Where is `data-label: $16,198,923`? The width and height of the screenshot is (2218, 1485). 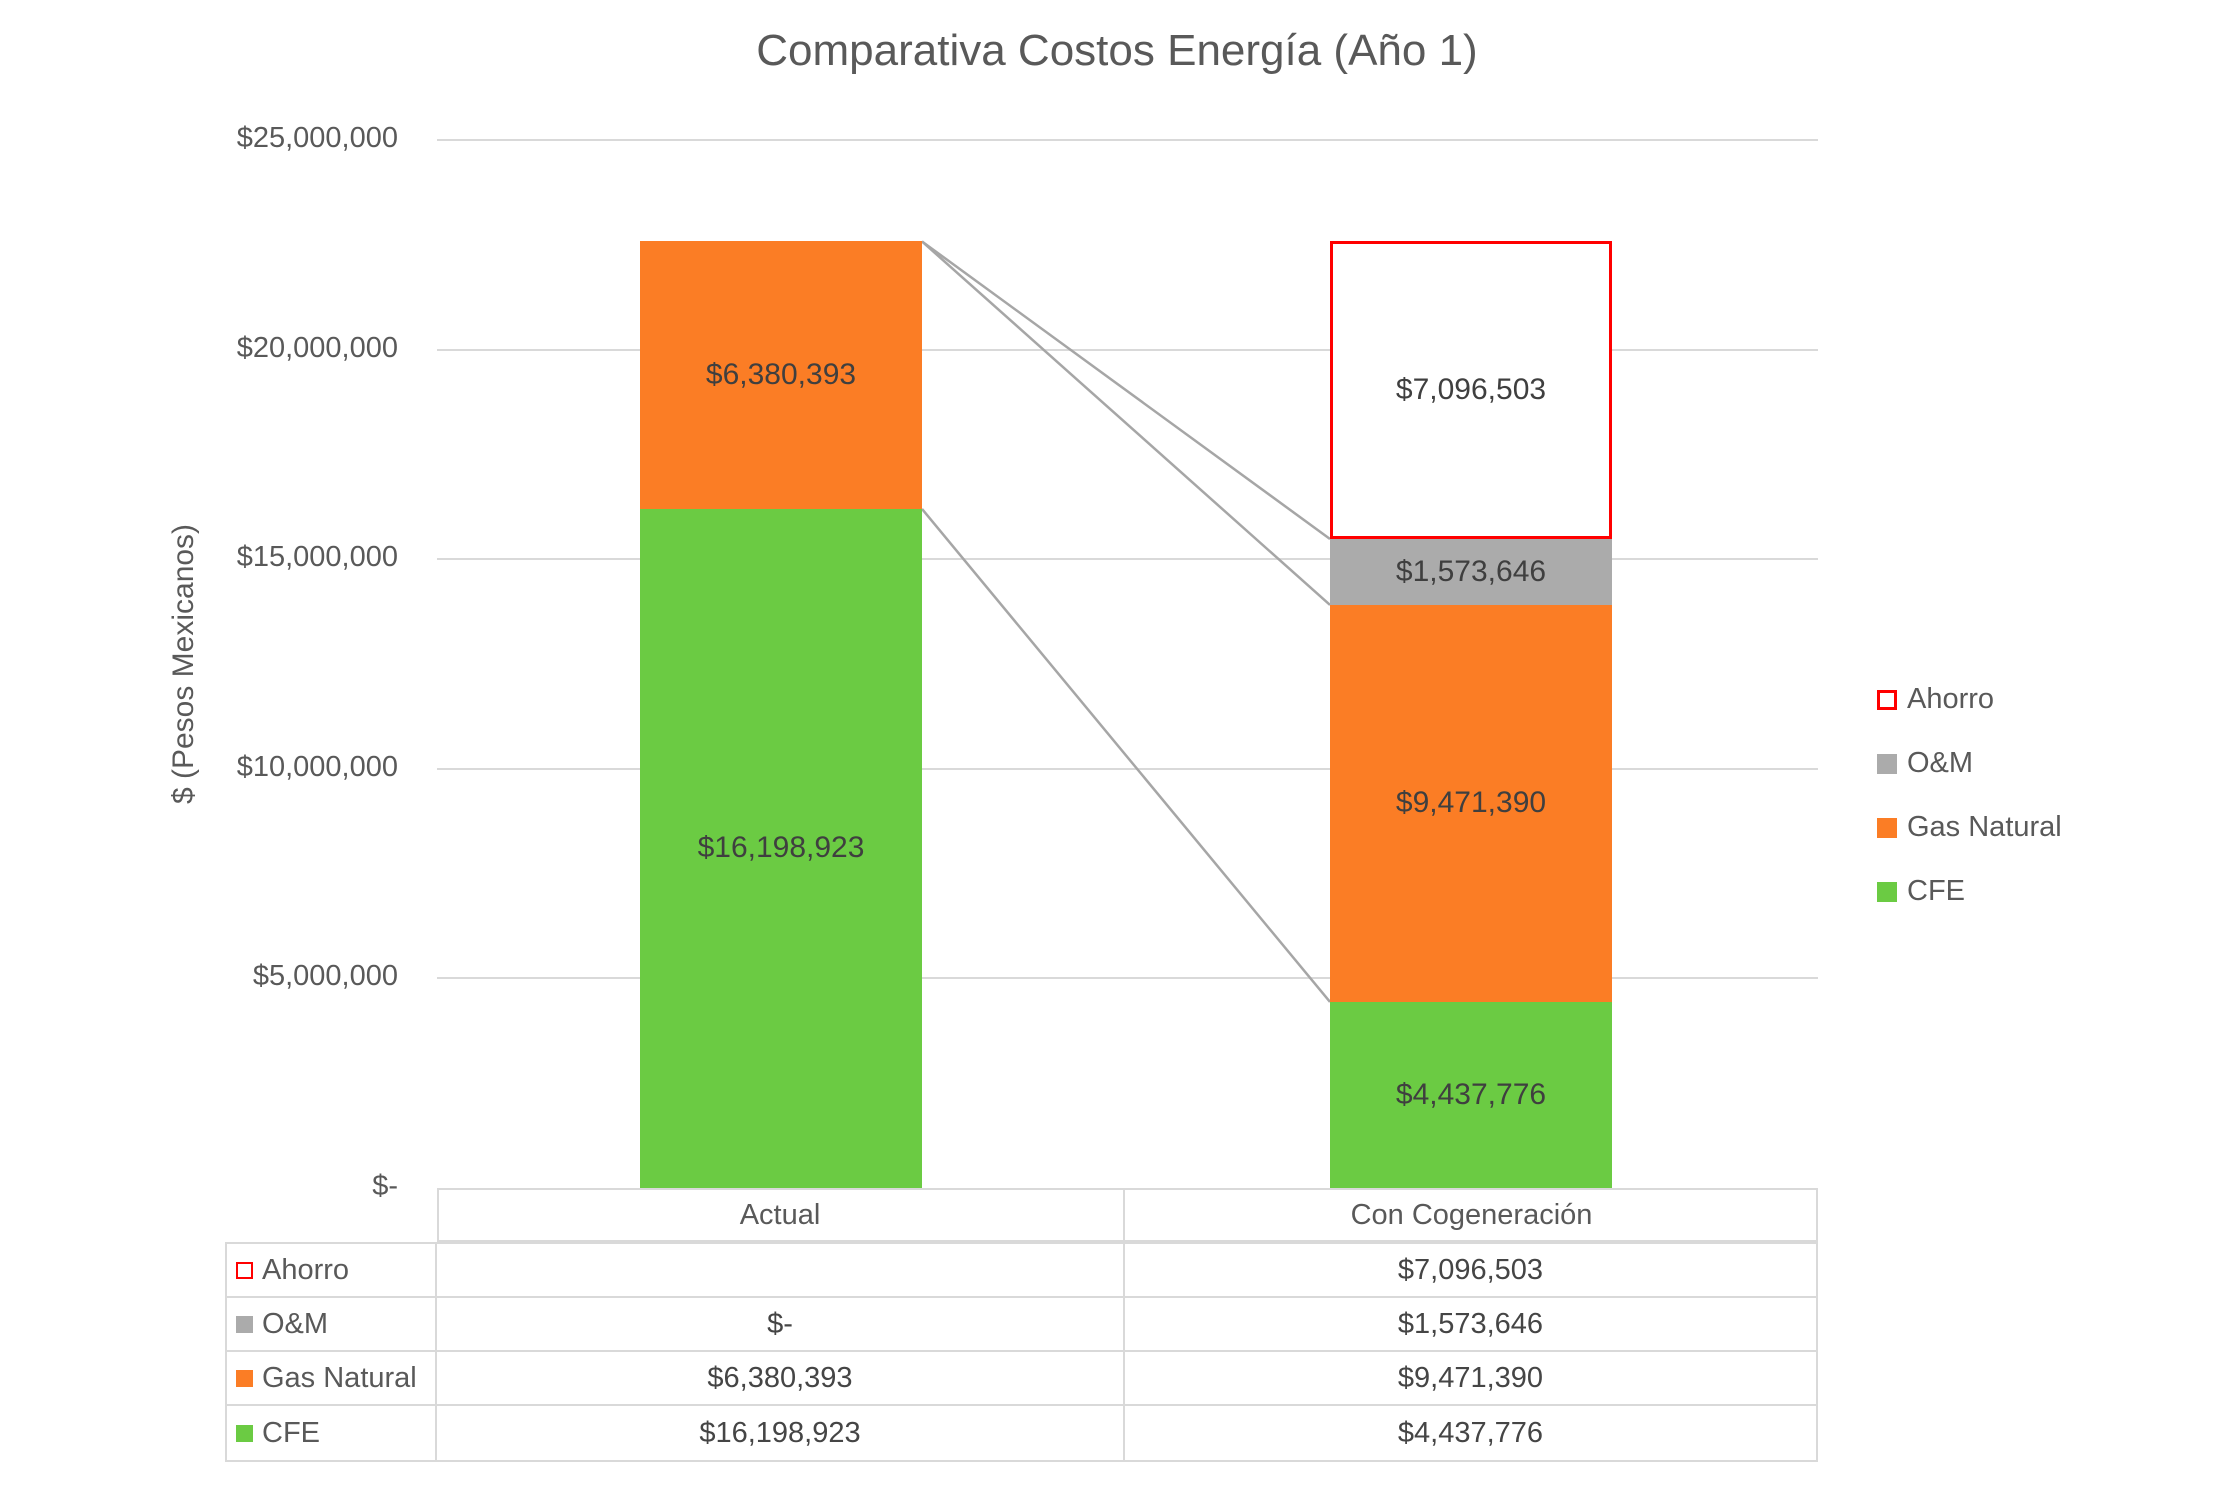 data-label: $16,198,923 is located at coordinates (781, 848).